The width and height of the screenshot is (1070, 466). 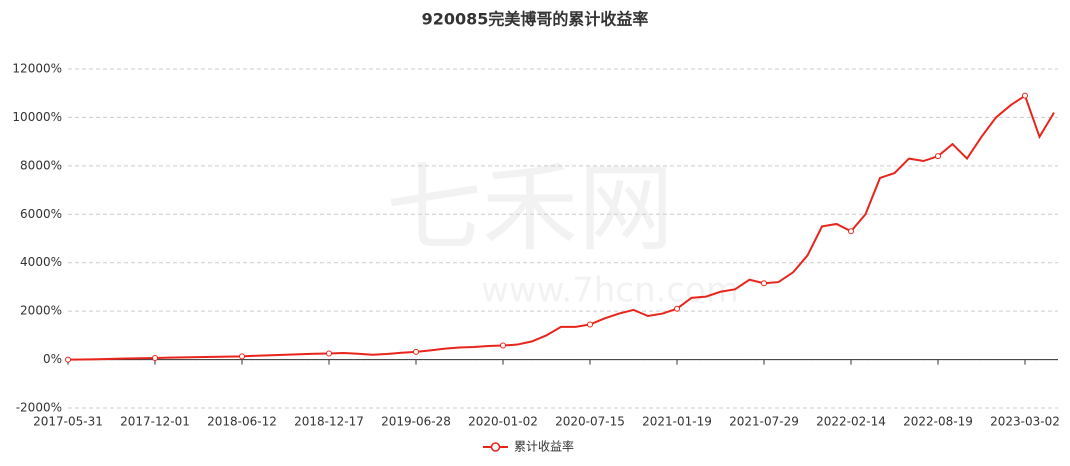 What do you see at coordinates (37, 69) in the screenshot?
I see `y-tick-label: 12000%` at bounding box center [37, 69].